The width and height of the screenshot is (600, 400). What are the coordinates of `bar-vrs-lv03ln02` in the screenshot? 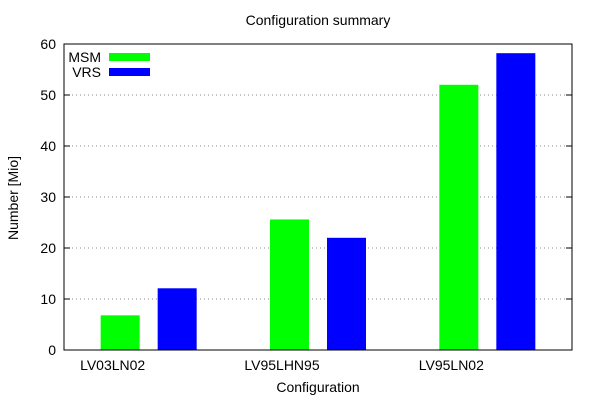 It's located at (177, 319).